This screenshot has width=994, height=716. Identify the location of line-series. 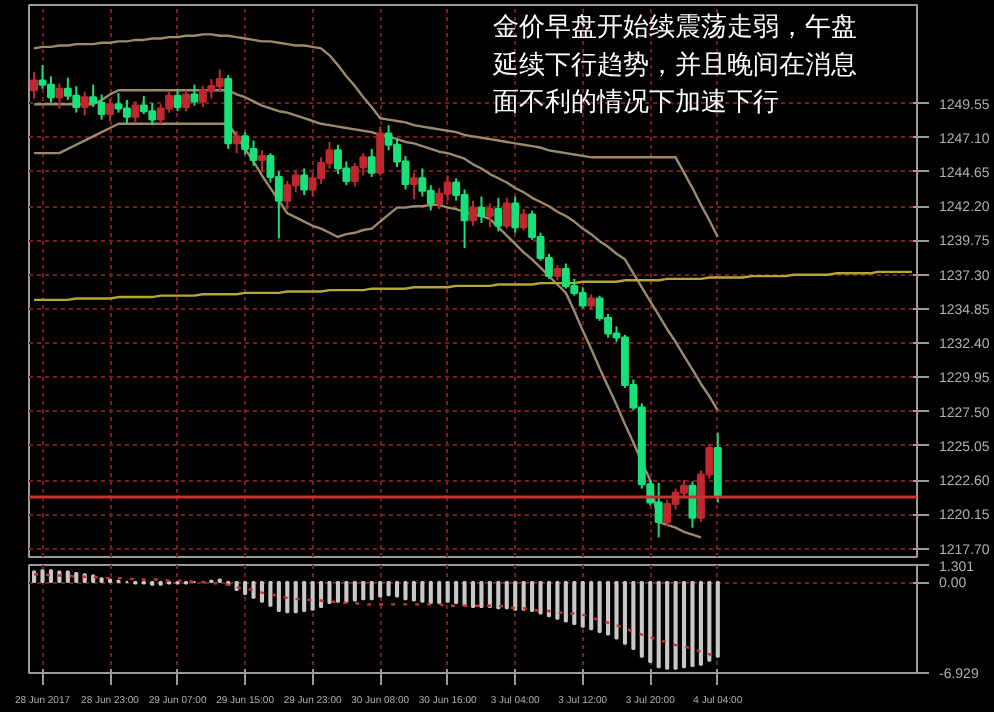
(473, 286).